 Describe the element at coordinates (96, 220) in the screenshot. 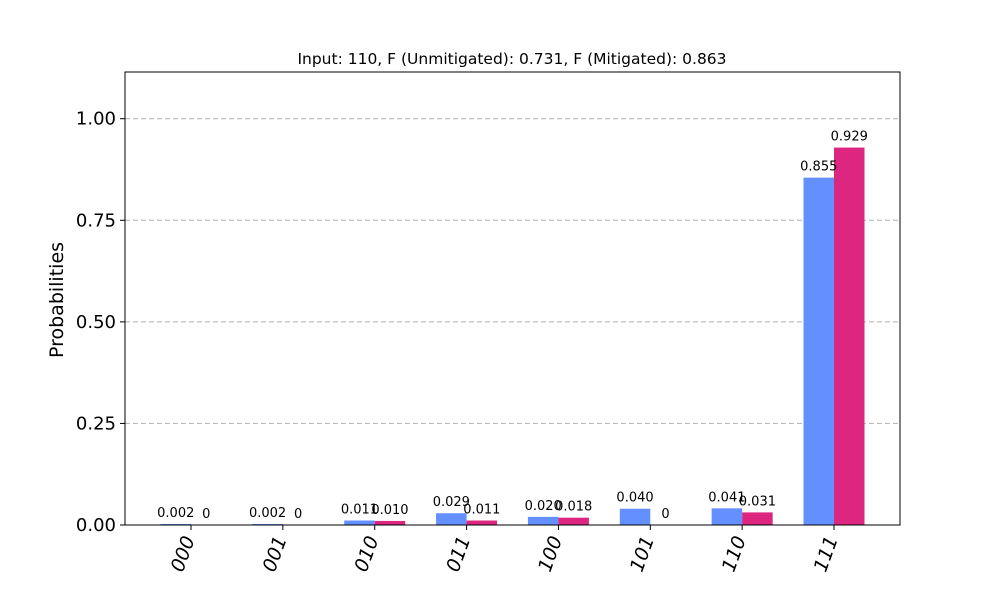

I see `y-tick-label: 0.75` at that location.